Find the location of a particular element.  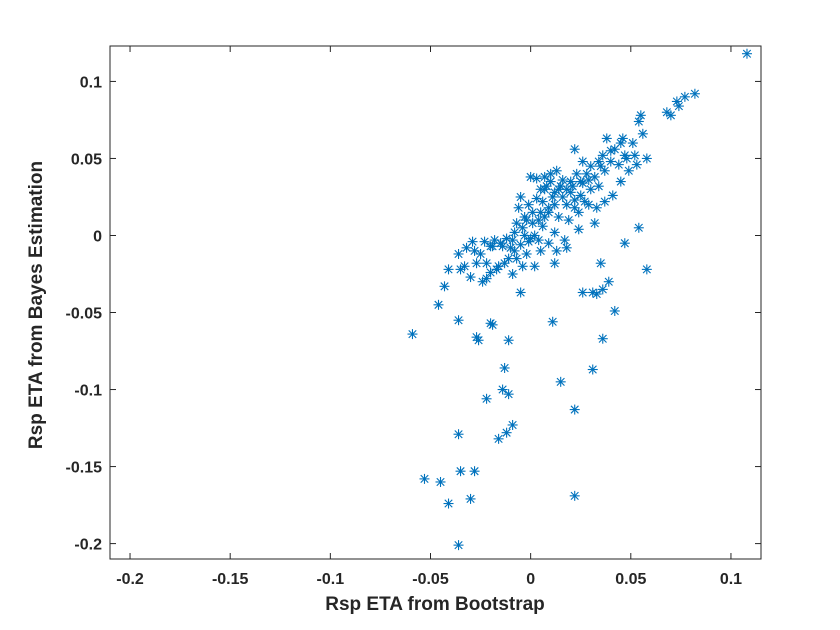

y-tick-label: -0.05 is located at coordinates (84, 314).